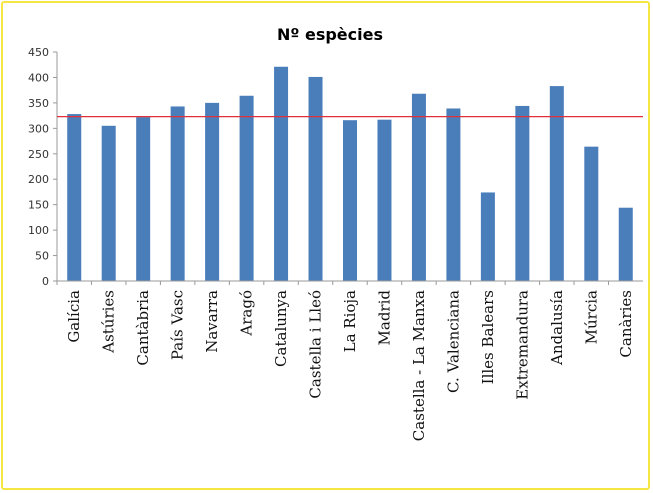  What do you see at coordinates (38, 230) in the screenshot?
I see `y-tick-label: 100` at bounding box center [38, 230].